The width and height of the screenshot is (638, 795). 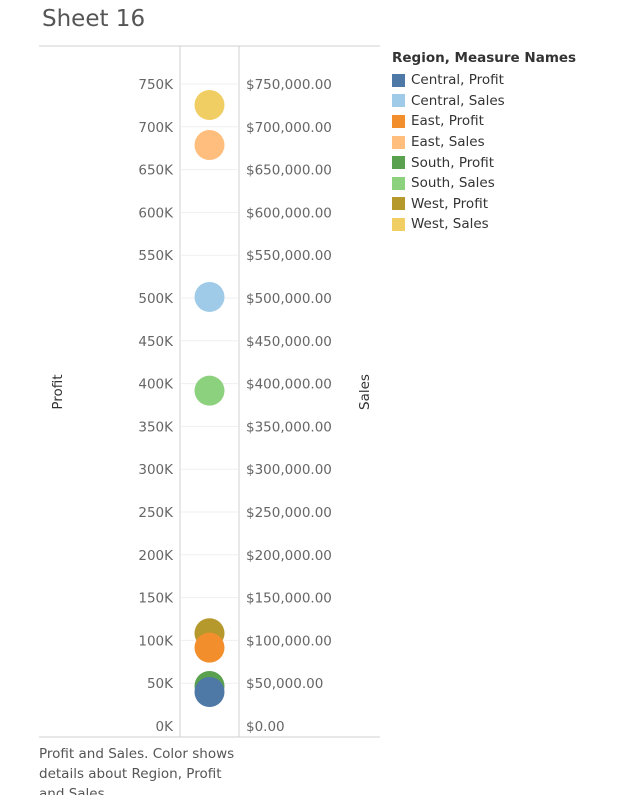 I want to click on page-title: Sheet 16, so click(x=94, y=19).